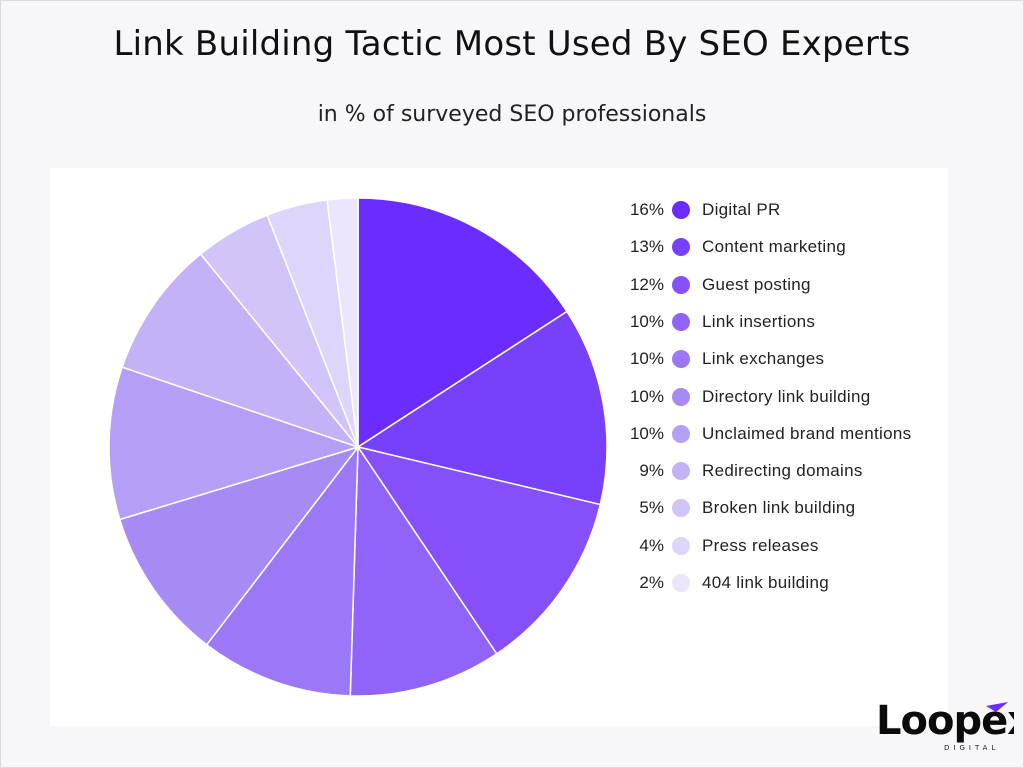 This screenshot has height=768, width=1024. I want to click on logo-mark: Loopex DIGITAL, so click(945, 725).